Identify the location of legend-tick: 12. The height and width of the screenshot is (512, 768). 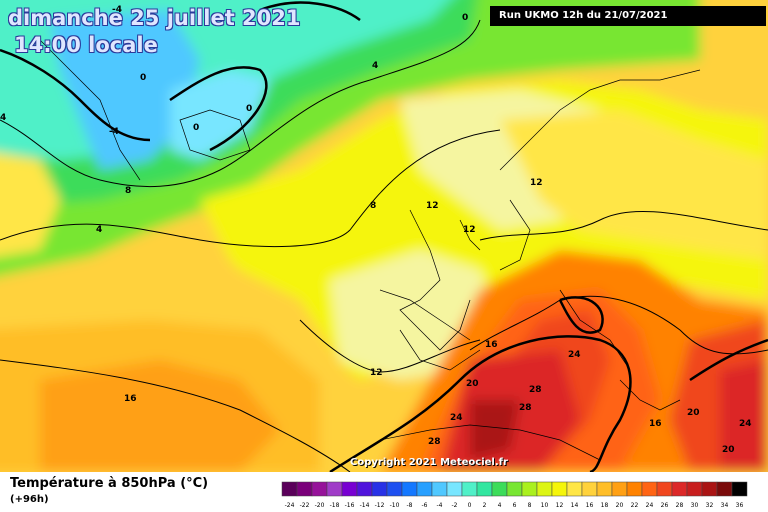
(560, 505).